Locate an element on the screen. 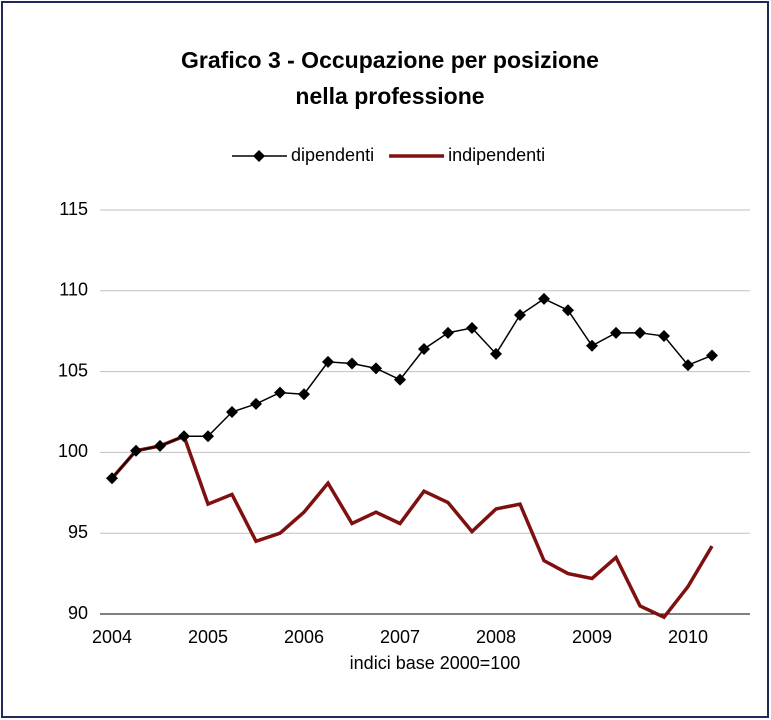  y-tick-label: 110 is located at coordinates (73, 290).